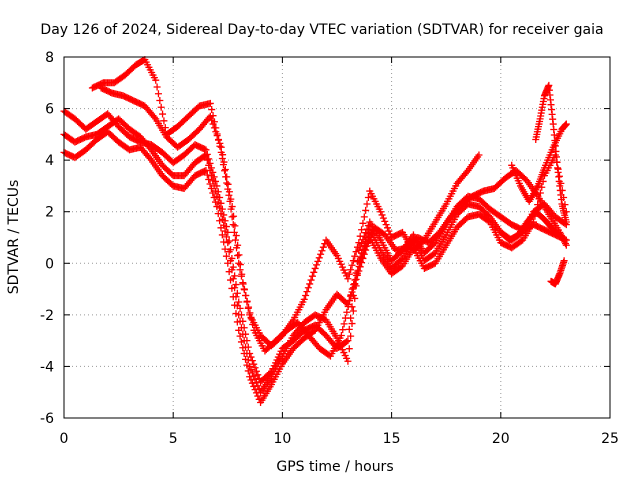 Image resolution: width=640 pixels, height=480 pixels. Describe the element at coordinates (49, 110) in the screenshot. I see `y-tick-label: 6` at that location.